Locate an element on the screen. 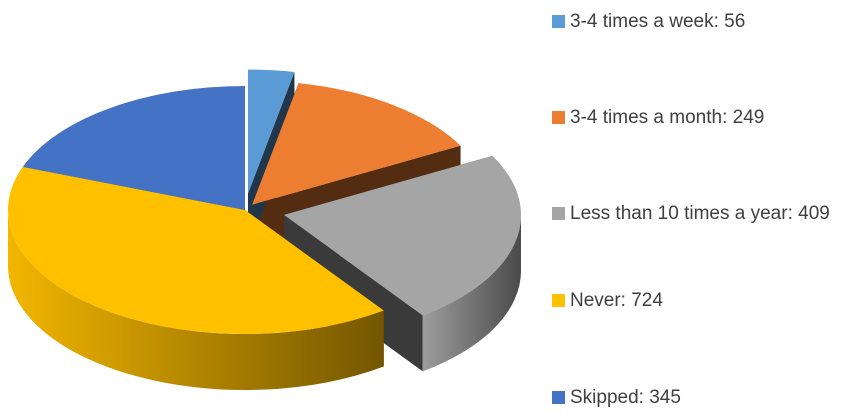 This screenshot has width=855, height=417. legend-item-skipped: Skipped: 345 is located at coordinates (616, 398).